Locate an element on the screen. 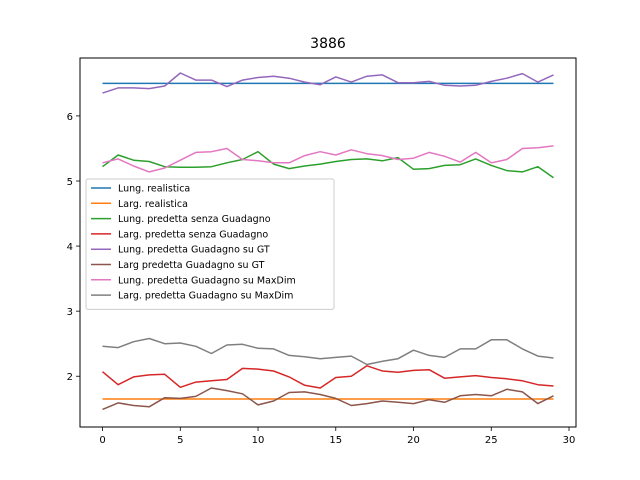 This screenshot has height=480, width=640. y-tick-label-1: 3 is located at coordinates (70, 312).